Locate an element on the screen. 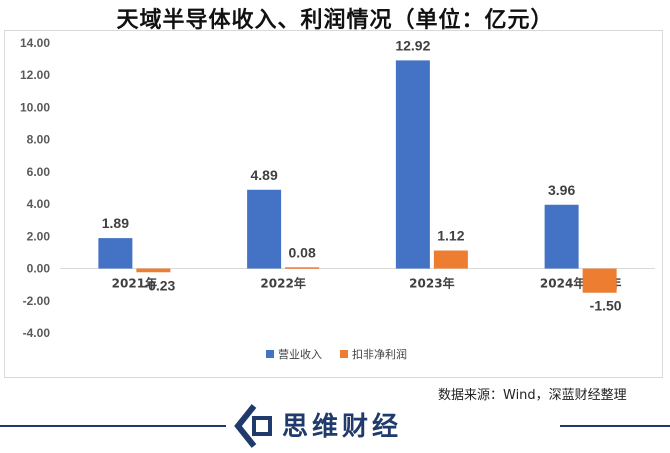  y-tick-label: -2.00 is located at coordinates (37, 301).